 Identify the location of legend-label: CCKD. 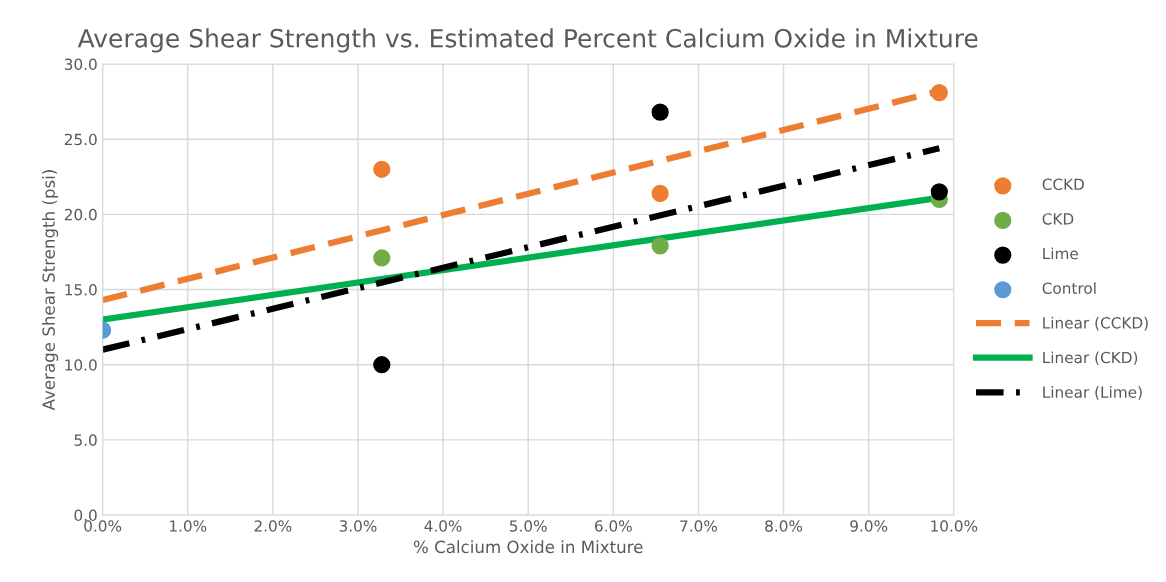
(1063, 184).